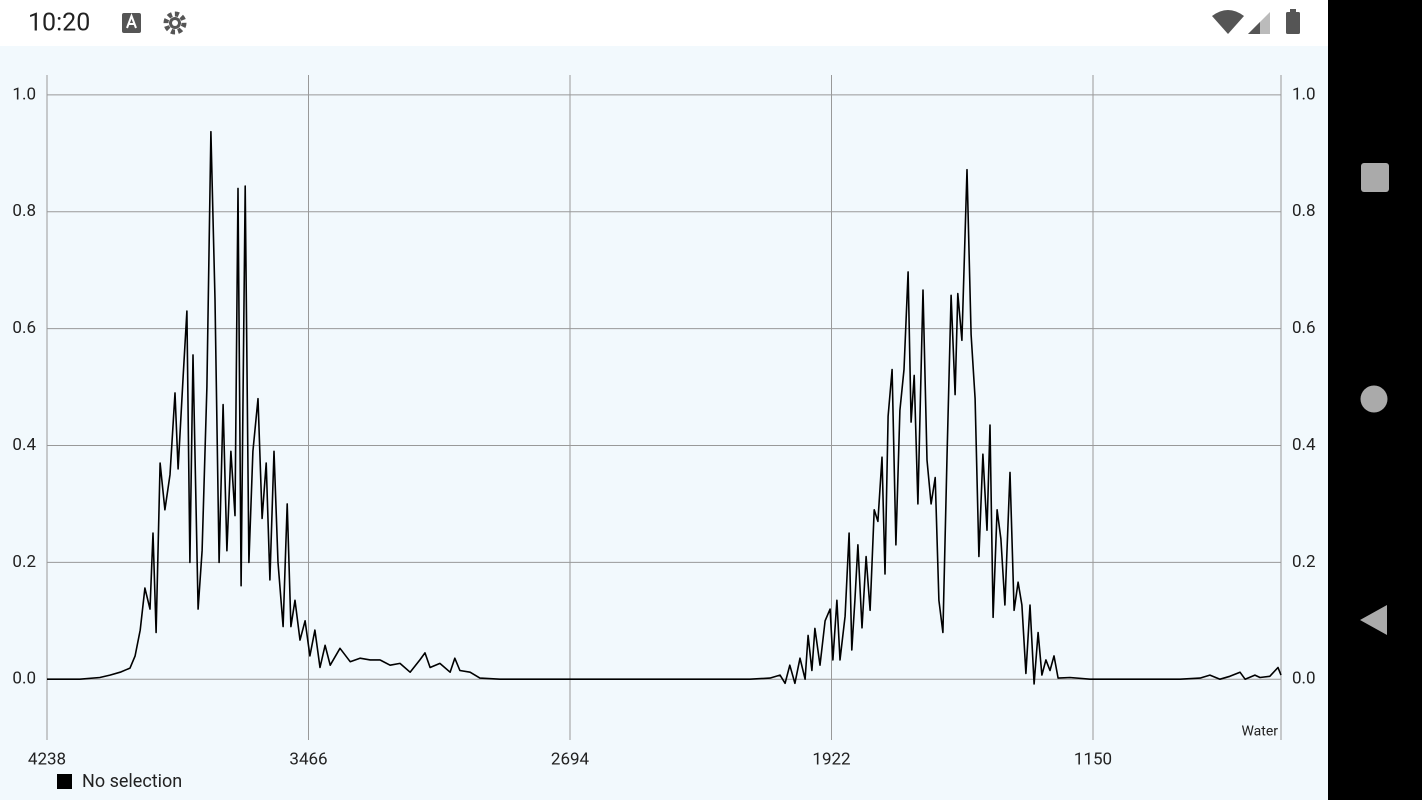 This screenshot has width=1422, height=800. I want to click on annotation: Water, so click(1259, 732).